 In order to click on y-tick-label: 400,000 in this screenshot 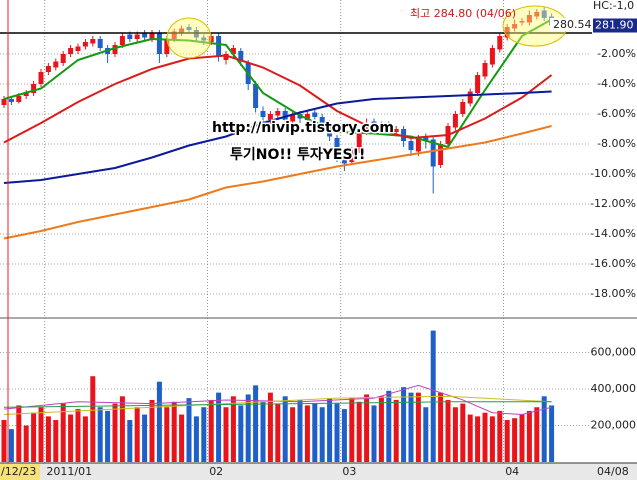, I will do `click(614, 388)`.